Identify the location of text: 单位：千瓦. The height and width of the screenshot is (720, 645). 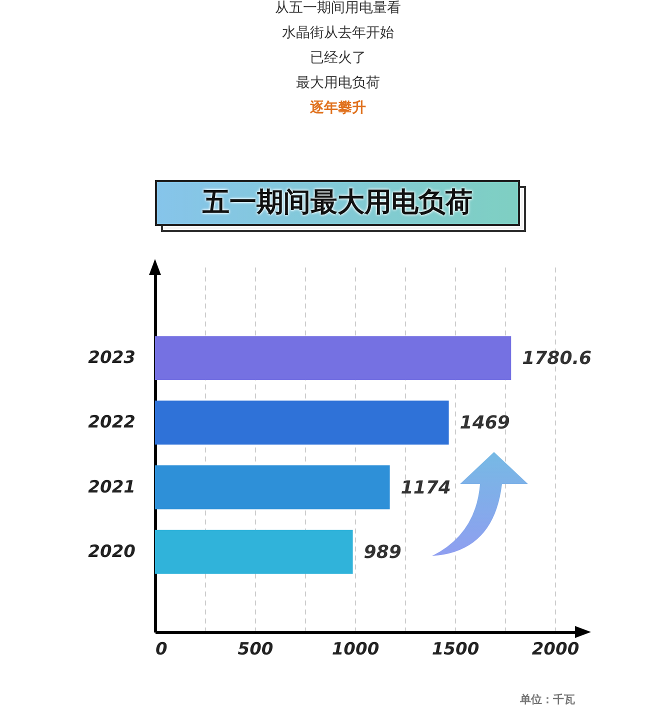
(547, 699).